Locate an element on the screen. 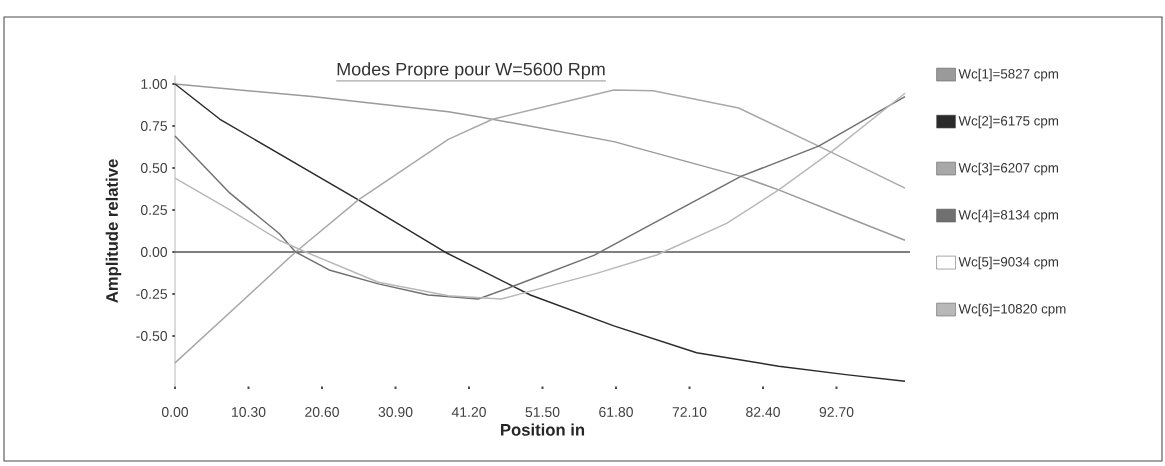  x-tick-label: 0.00 is located at coordinates (175, 412).